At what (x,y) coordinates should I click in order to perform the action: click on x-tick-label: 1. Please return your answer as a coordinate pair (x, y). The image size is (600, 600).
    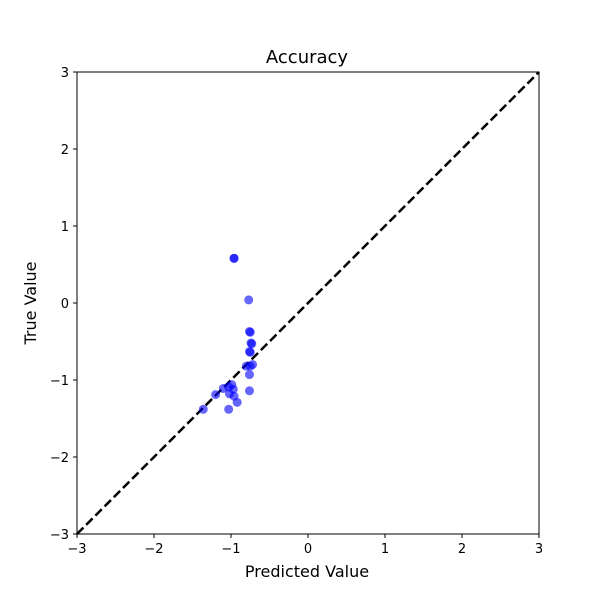
    Looking at the image, I should click on (385, 549).